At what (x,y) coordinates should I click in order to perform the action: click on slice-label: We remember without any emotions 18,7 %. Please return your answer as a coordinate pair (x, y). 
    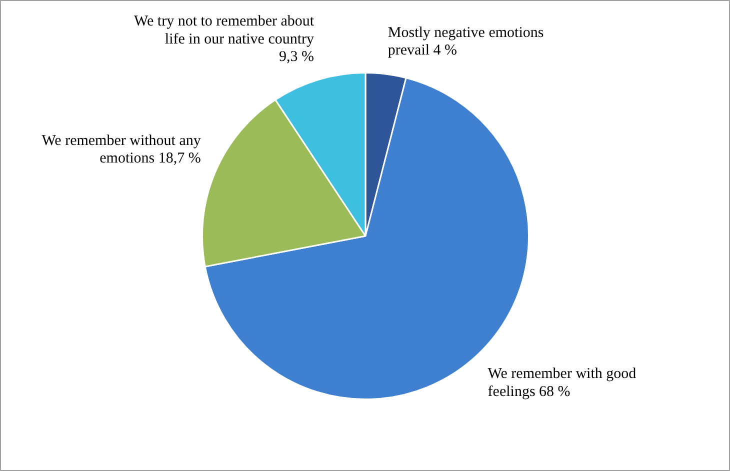
    Looking at the image, I should click on (122, 149).